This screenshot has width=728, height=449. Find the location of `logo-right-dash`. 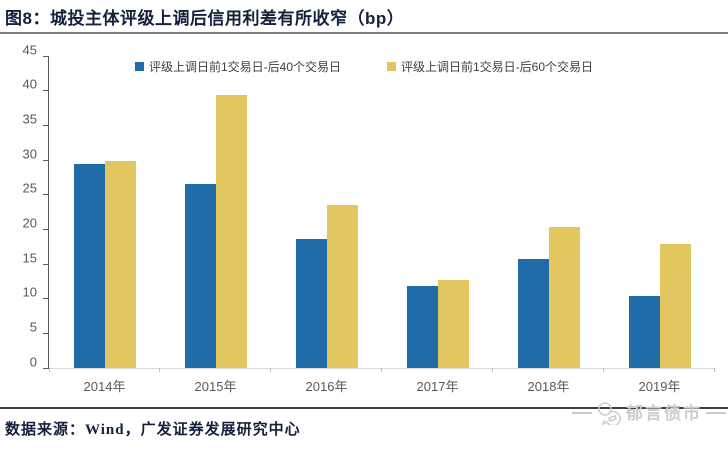

logo-right-dash is located at coordinates (716, 413).